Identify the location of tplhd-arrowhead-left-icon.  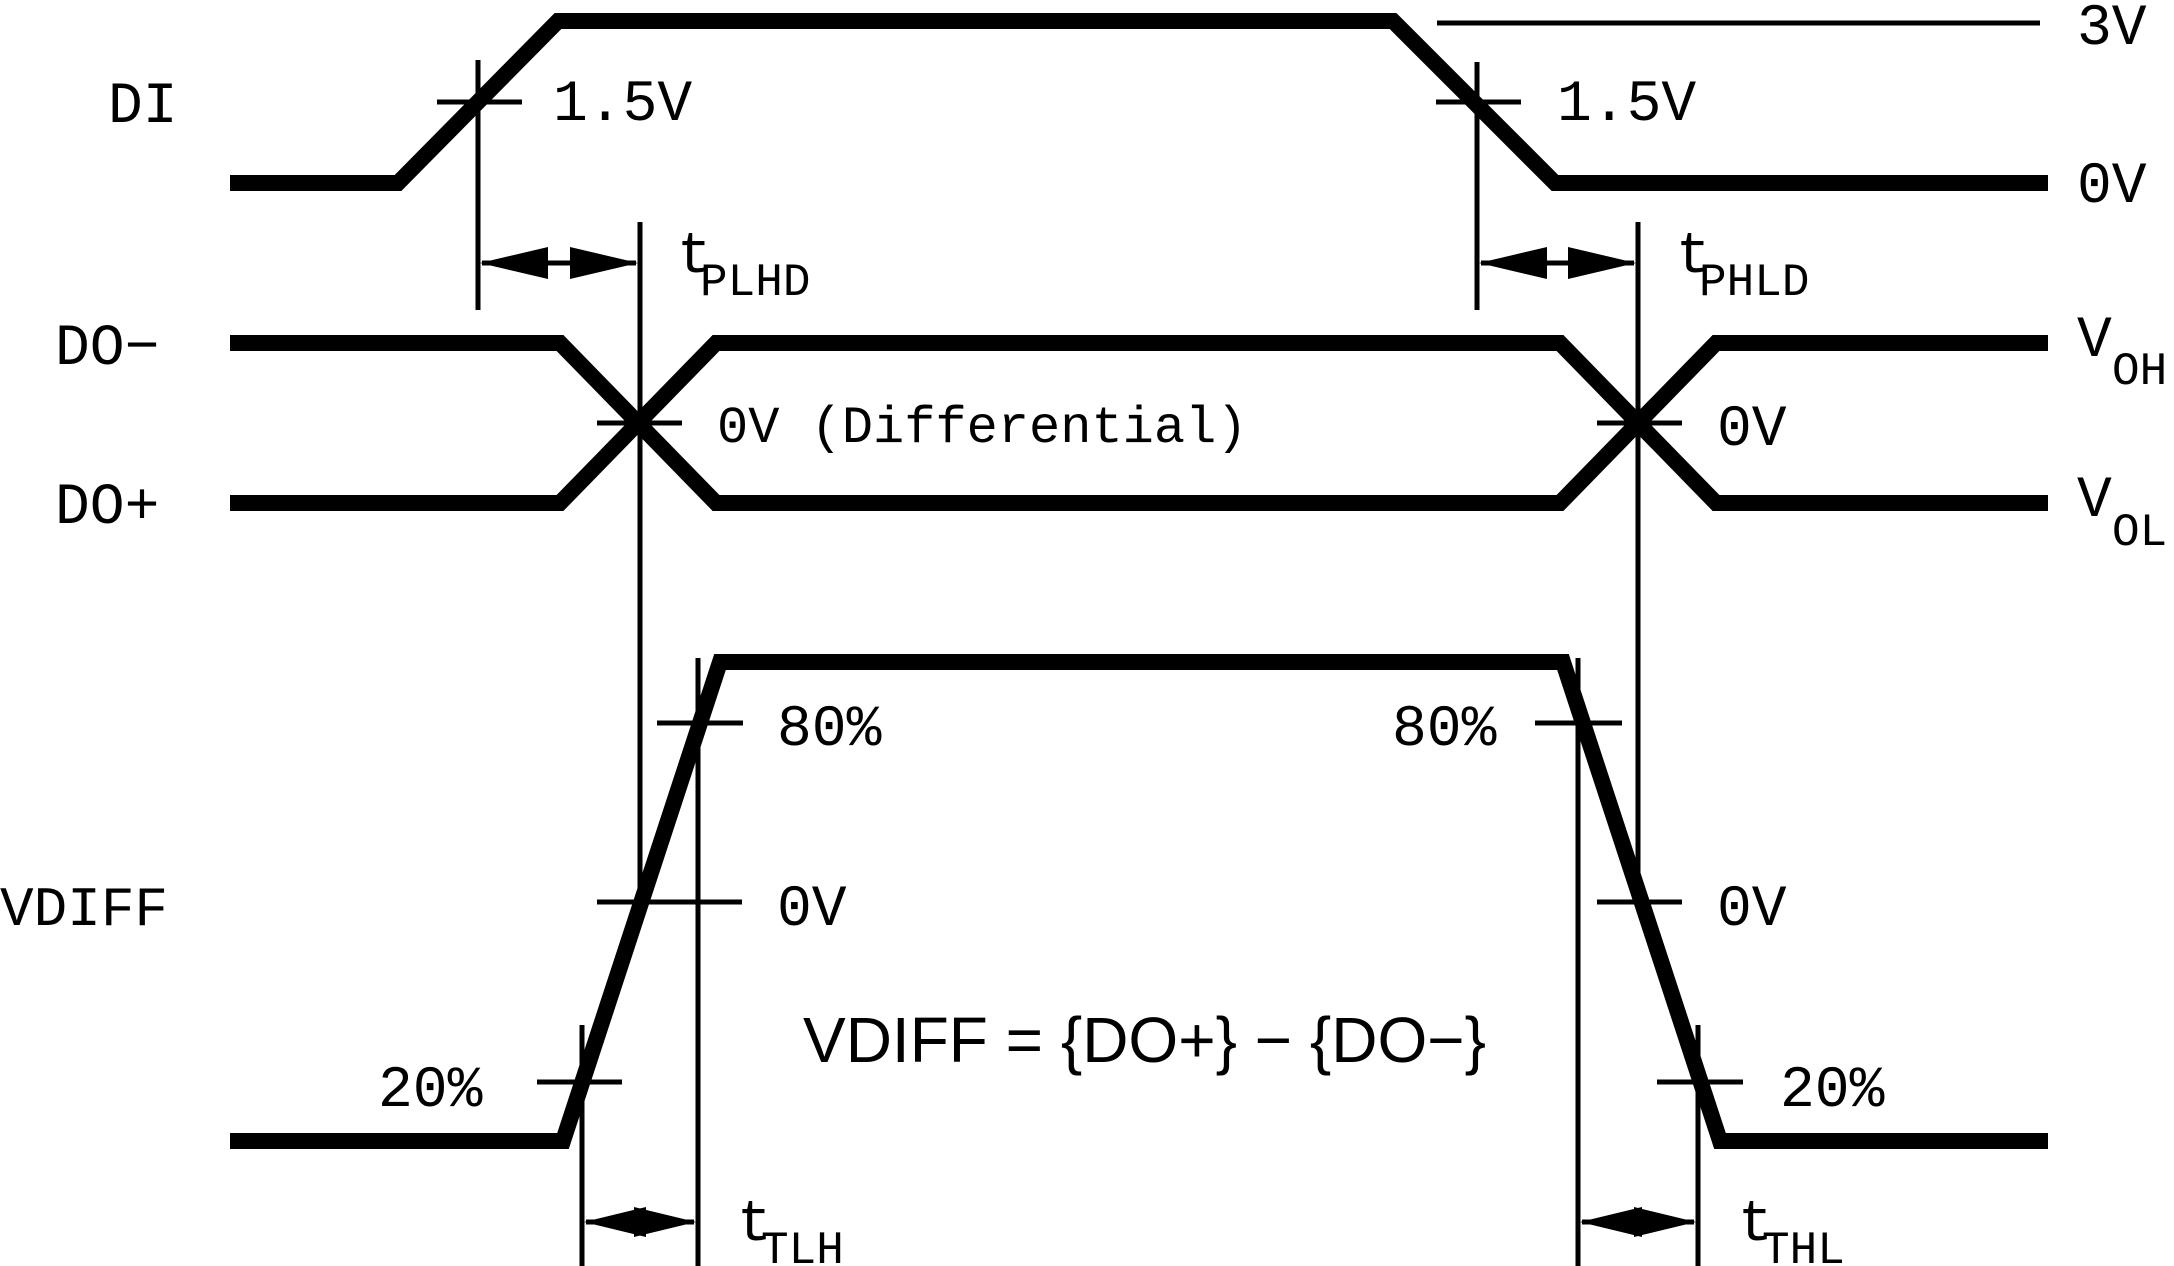
(514, 263).